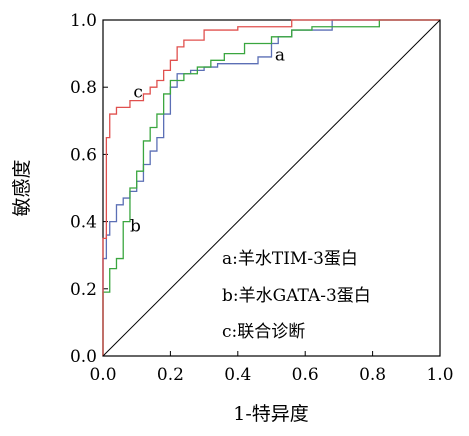 Image resolution: width=469 pixels, height=436 pixels. Describe the element at coordinates (439, 375) in the screenshot. I see `x-tick-label: 1.0` at that location.